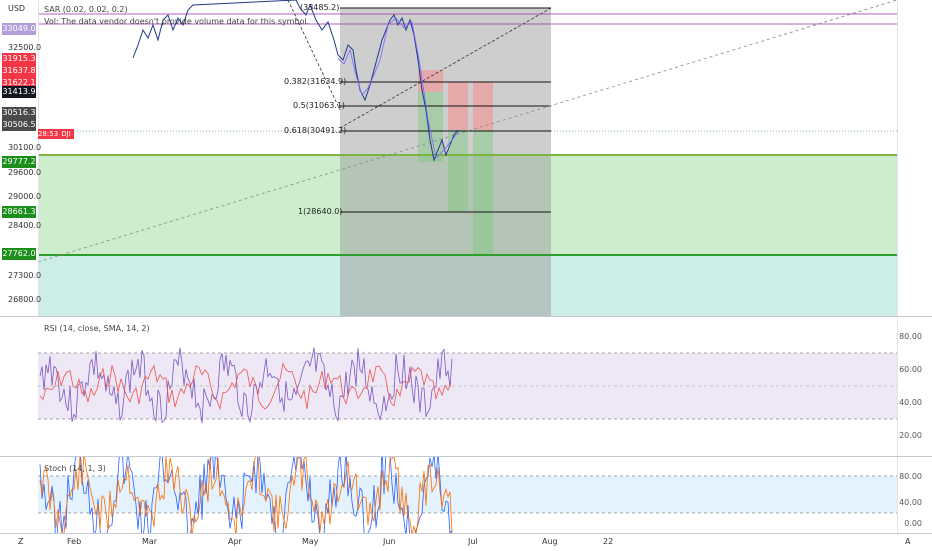  What do you see at coordinates (48, 134) in the screenshot?
I see `countdown-badge: 28:53` at bounding box center [48, 134].